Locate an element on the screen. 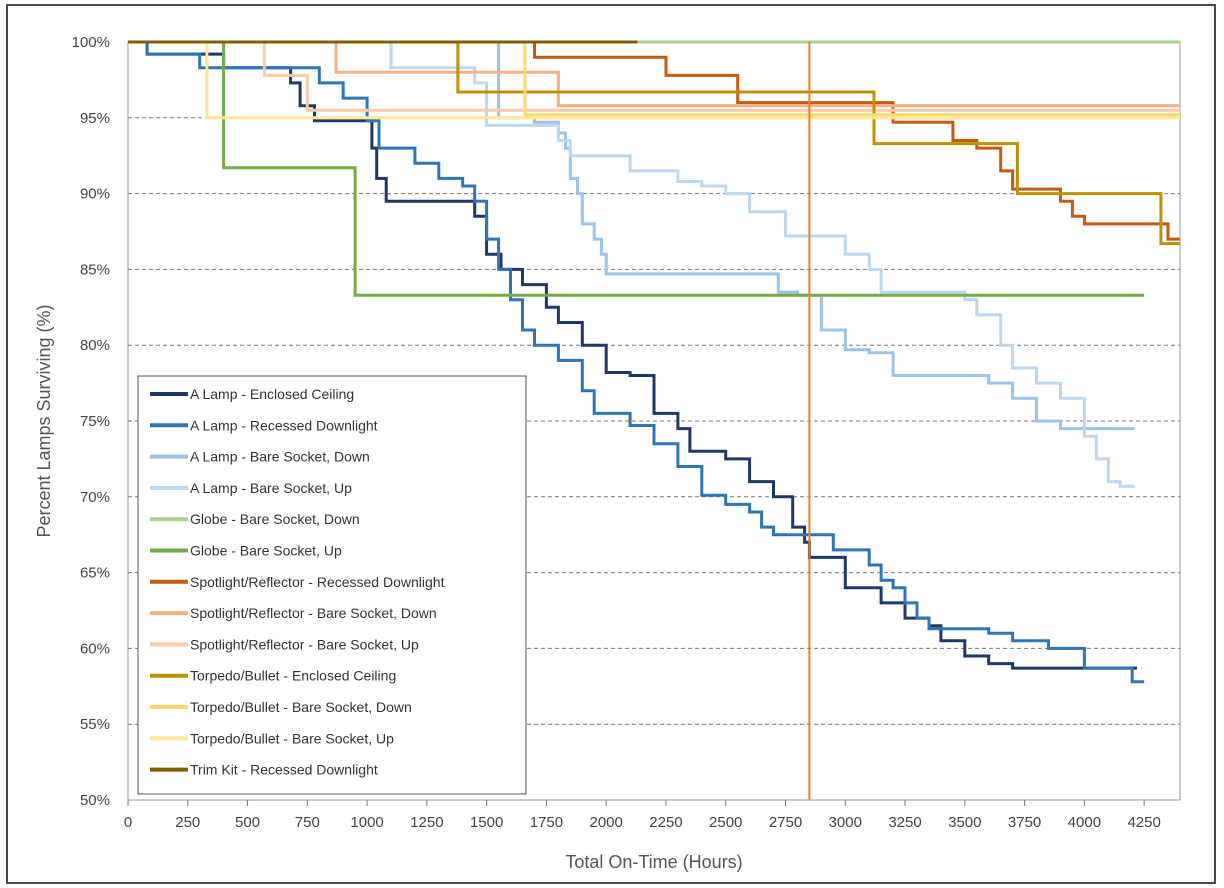 This screenshot has height=888, width=1224. legend-entry: Trim Kit - Recessed Downlight is located at coordinates (284, 770).